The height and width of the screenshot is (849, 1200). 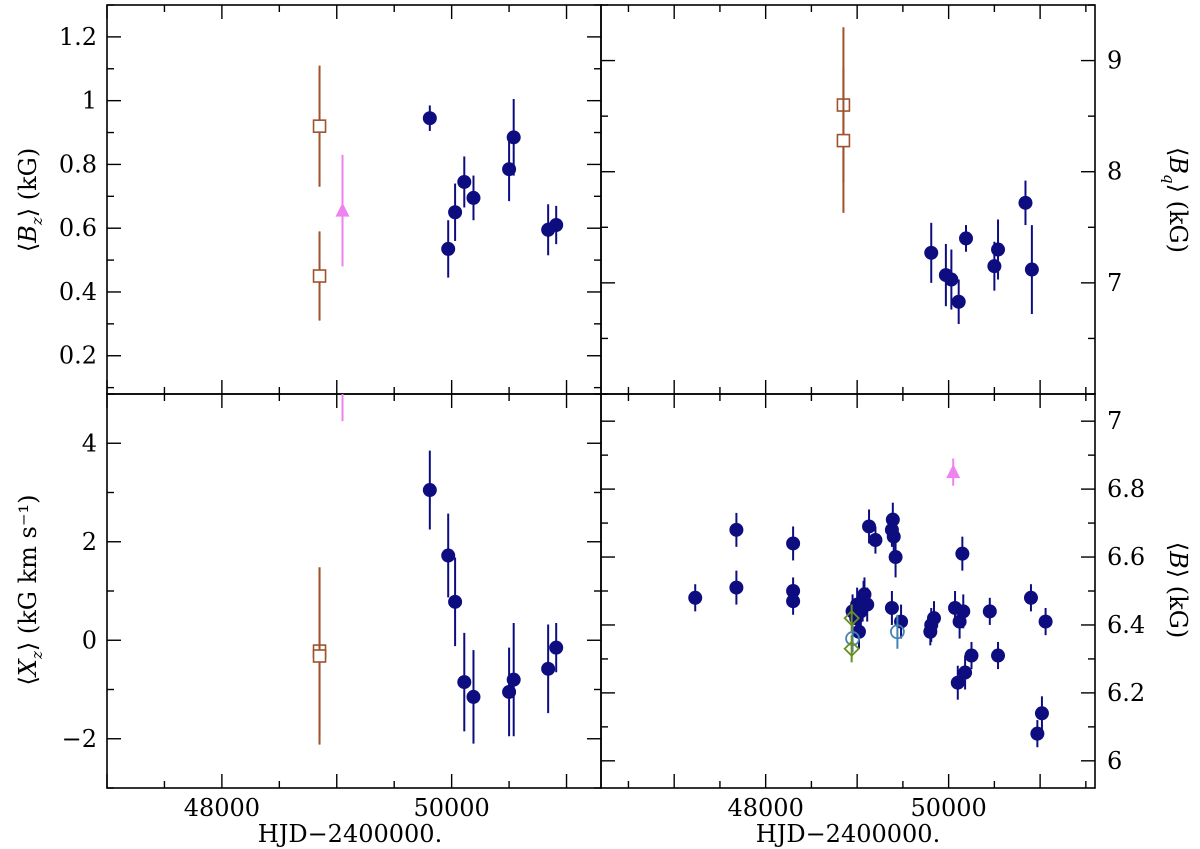 What do you see at coordinates (28, 668) in the screenshot?
I see `ylabel-xz-main: X` at bounding box center [28, 668].